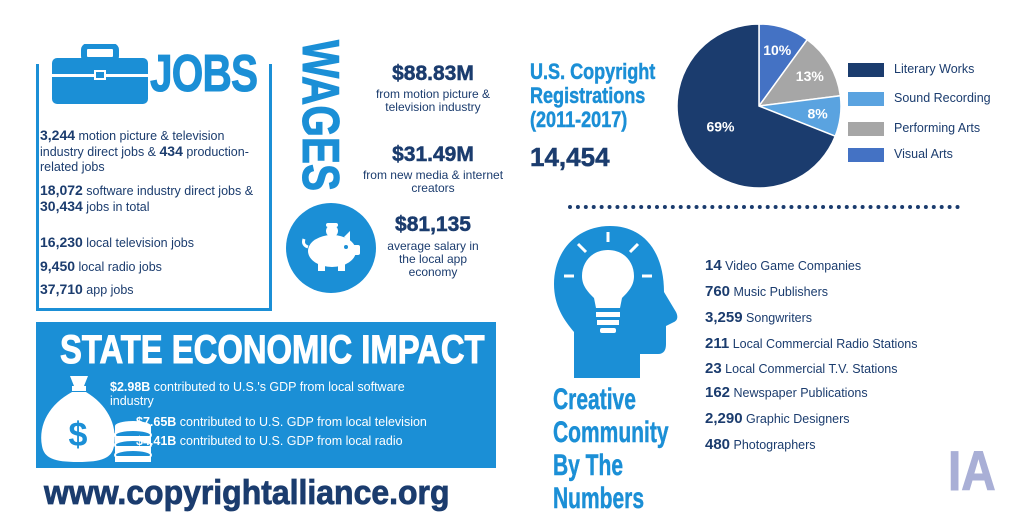  I want to click on wage-value: $88.83M, so click(433, 74).